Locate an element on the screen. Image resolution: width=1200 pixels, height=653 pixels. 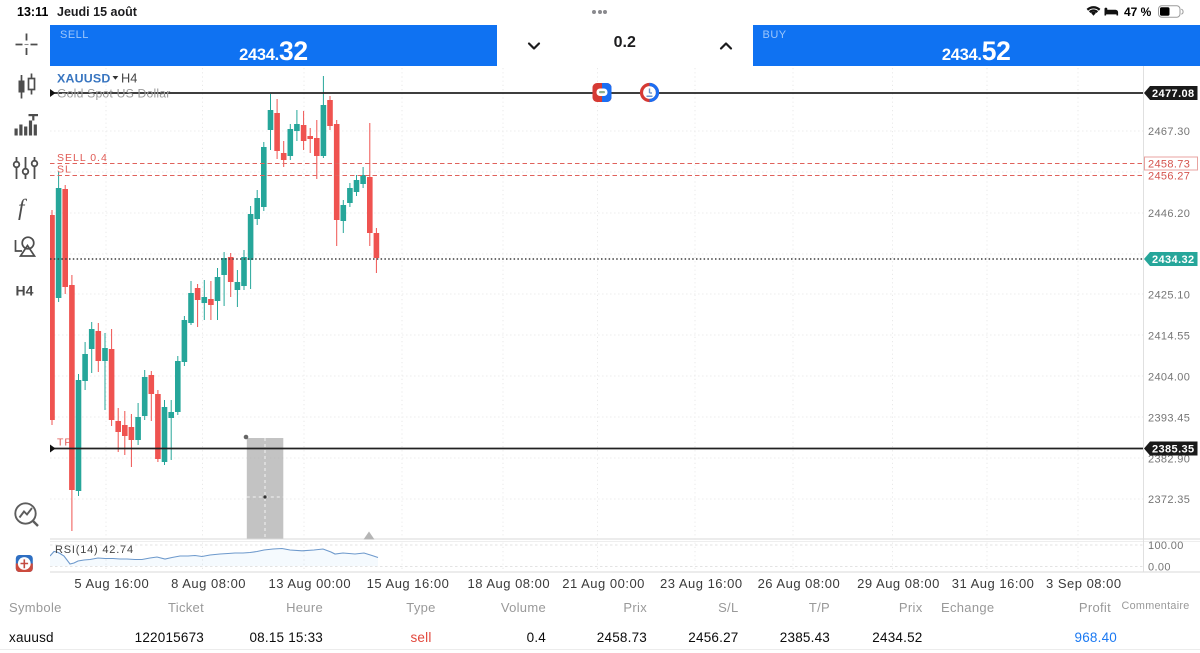
svg-text: 2446.20 is located at coordinates (1169, 214).